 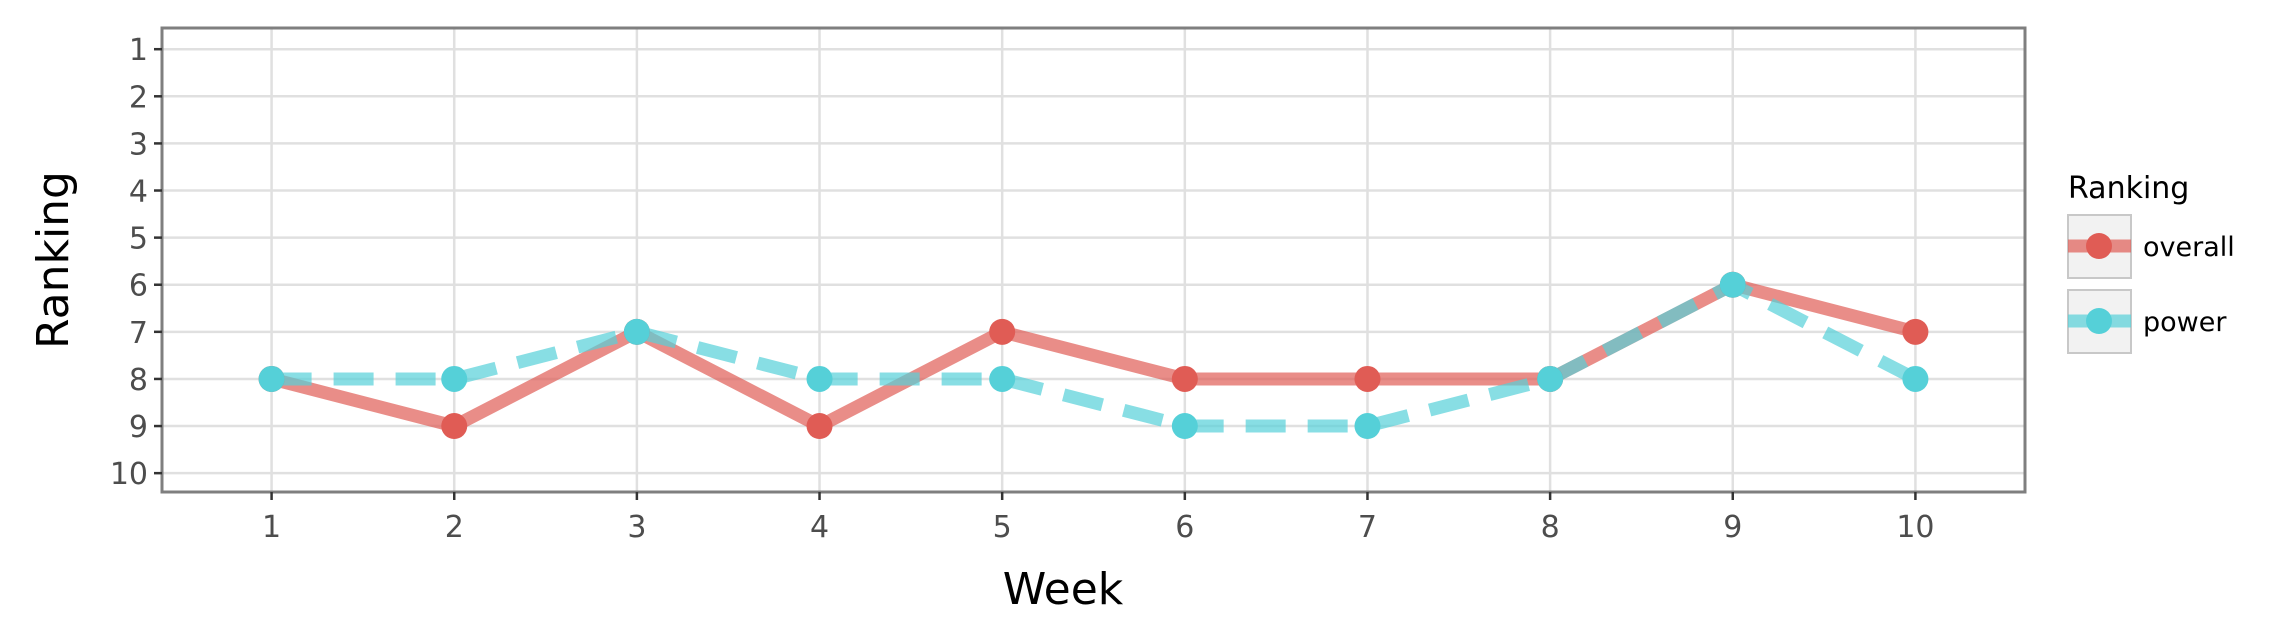 What do you see at coordinates (129, 474) in the screenshot?
I see `y-tick-label: 10` at bounding box center [129, 474].